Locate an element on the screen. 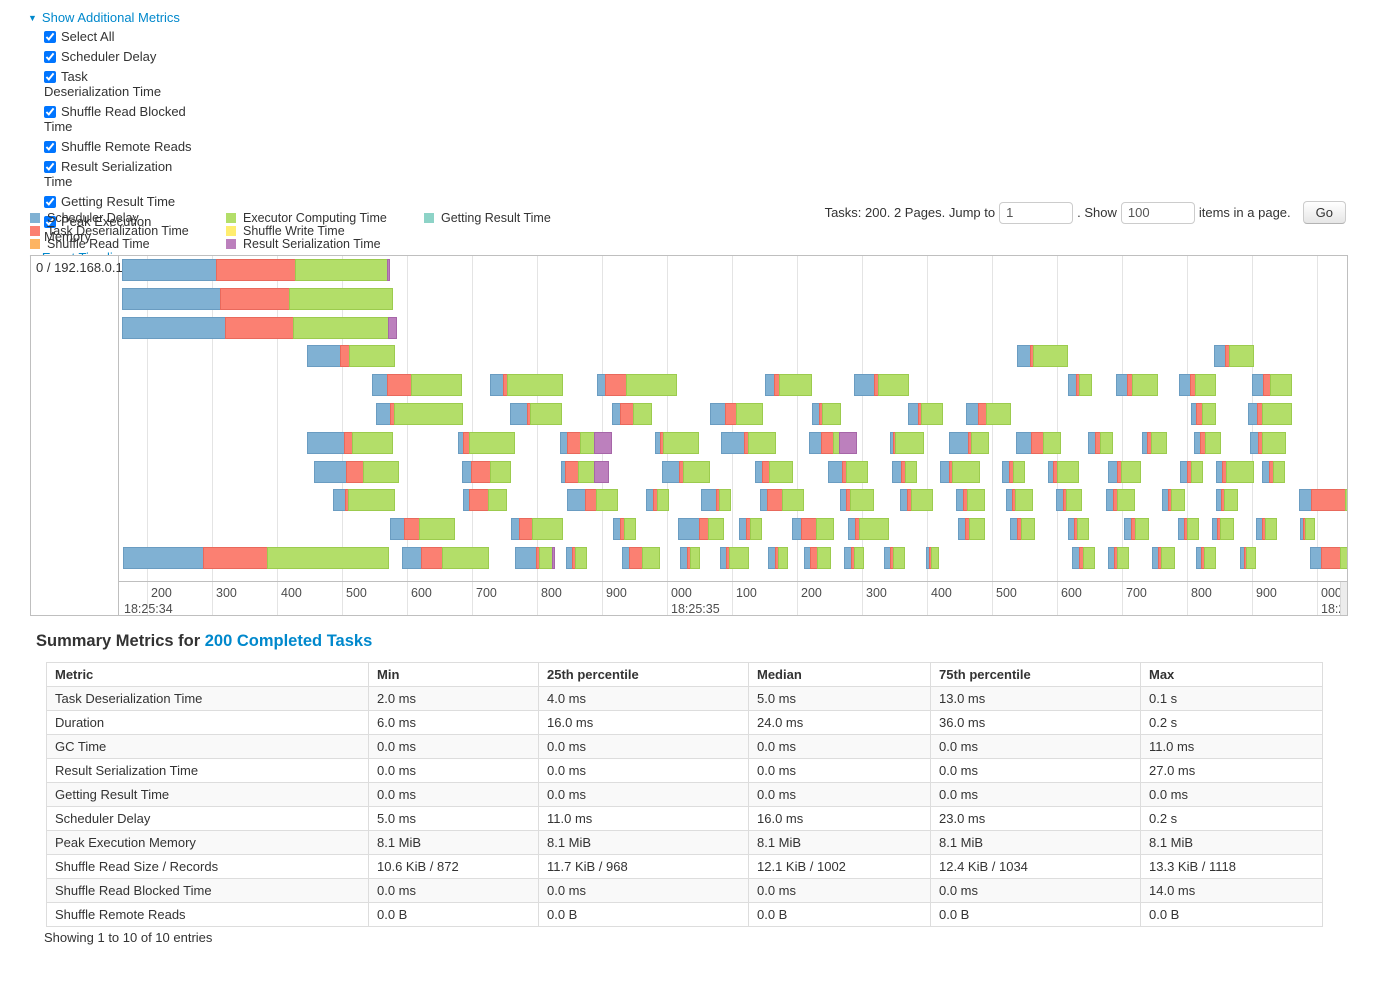 This screenshot has width=1392, height=984. checkbox-getting-result-time is located at coordinates (50, 202).